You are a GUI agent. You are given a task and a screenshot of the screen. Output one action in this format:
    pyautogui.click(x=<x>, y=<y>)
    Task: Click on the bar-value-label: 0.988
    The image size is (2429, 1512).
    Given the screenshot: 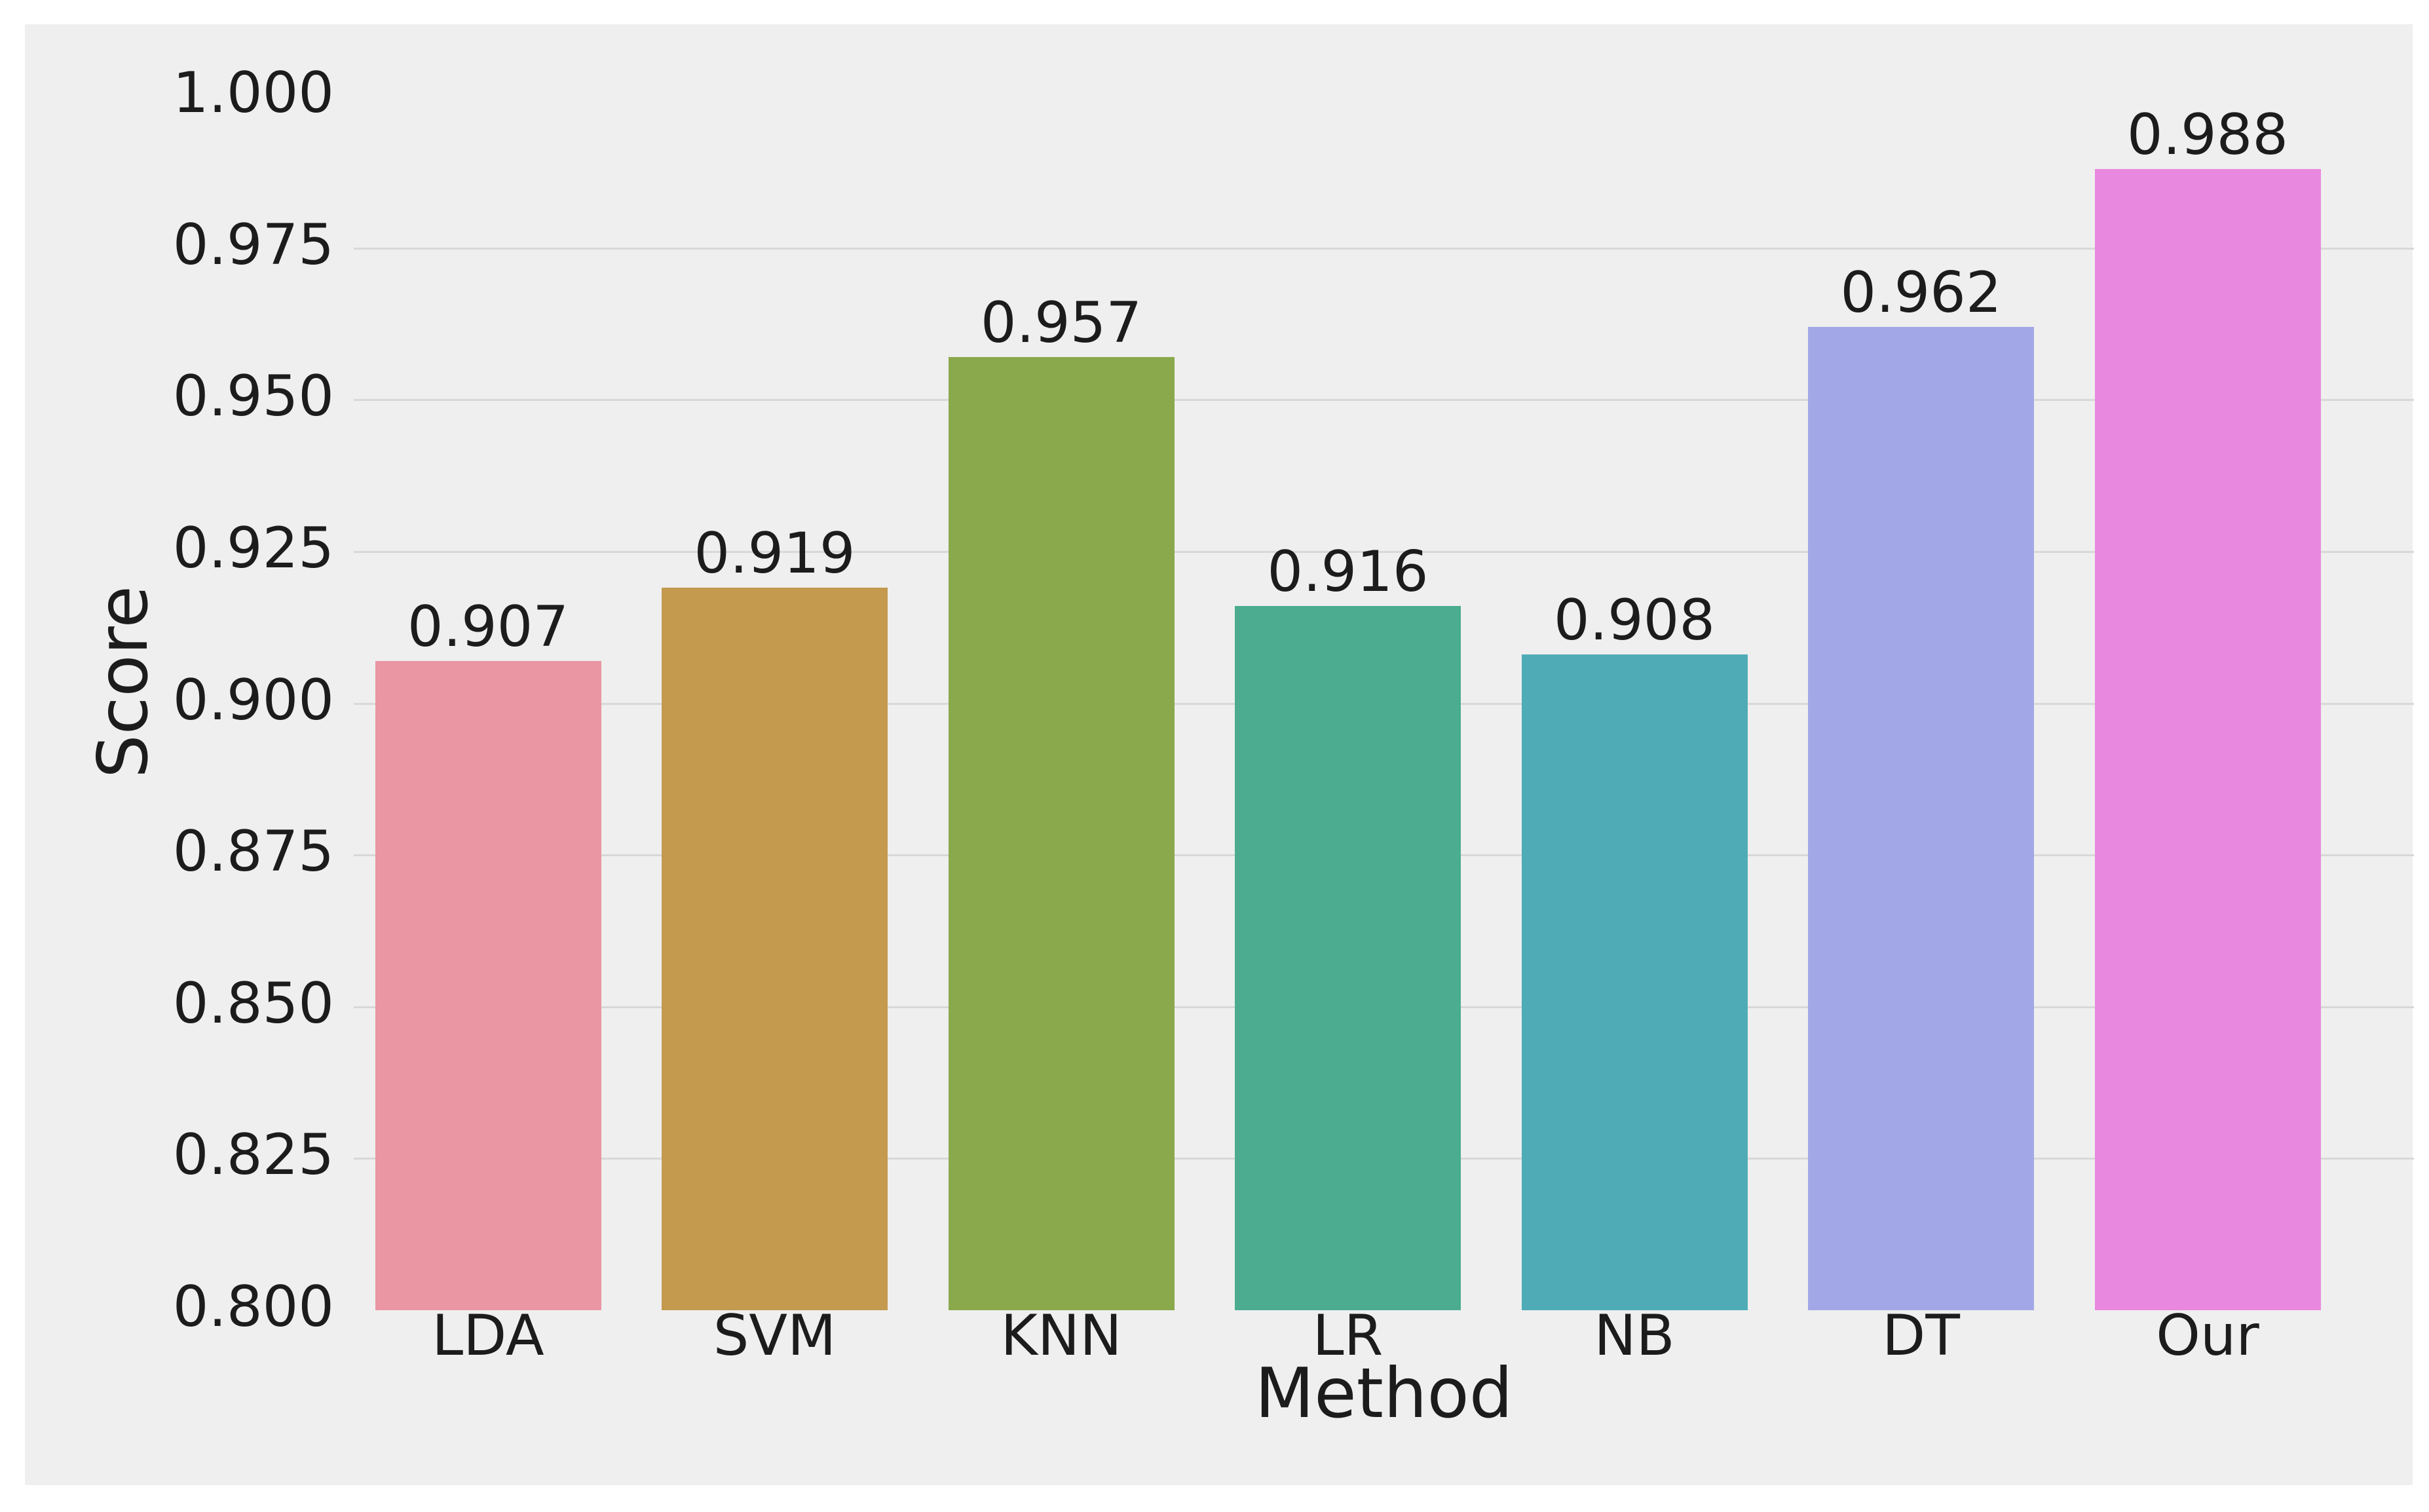 What is the action you would take?
    pyautogui.click(x=2207, y=135)
    